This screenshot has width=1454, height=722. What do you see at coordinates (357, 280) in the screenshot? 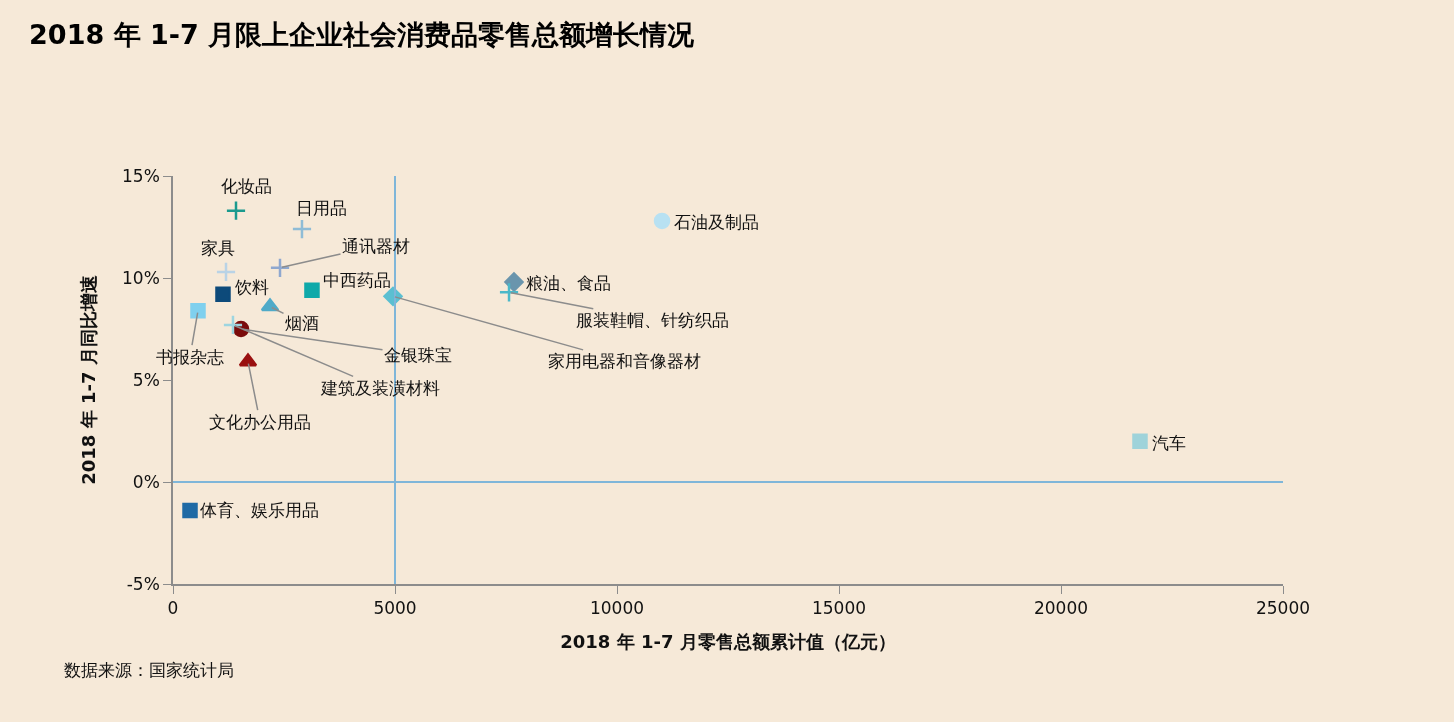
I see `series-label: 中西药品` at bounding box center [357, 280].